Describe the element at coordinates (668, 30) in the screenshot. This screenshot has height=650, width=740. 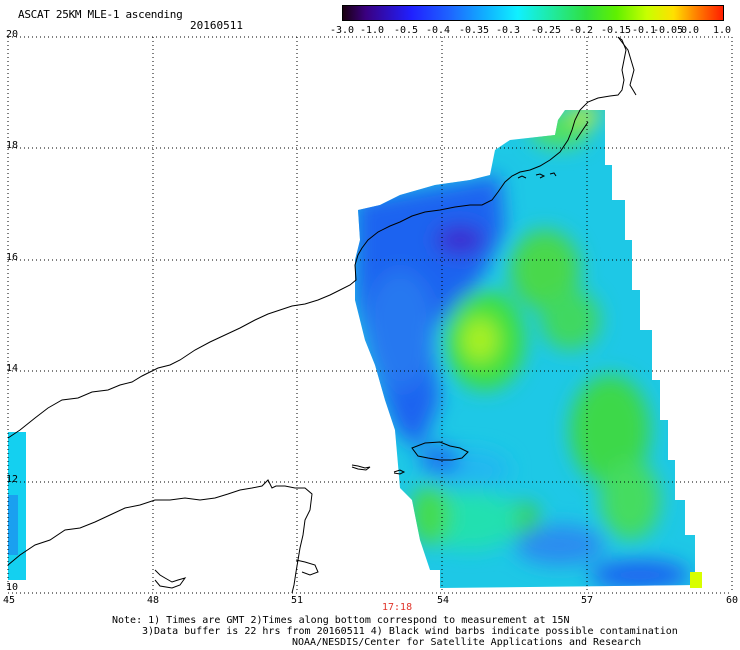
I see `colorbar-label: -0.05` at that location.